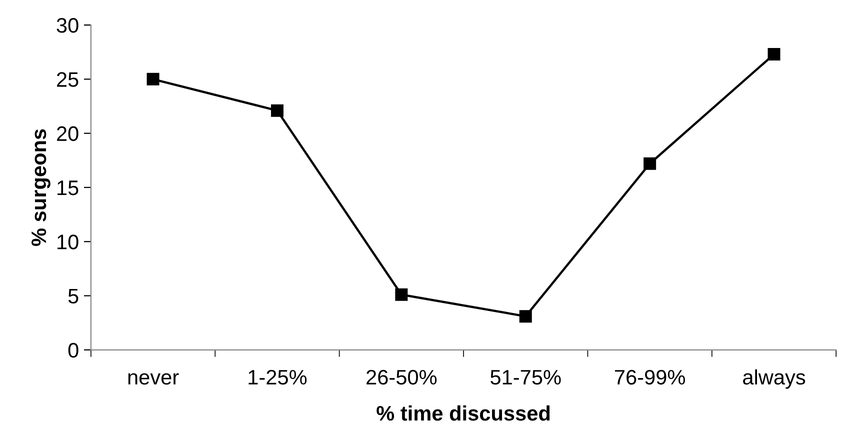 The image size is (842, 439). What do you see at coordinates (401, 377) in the screenshot?
I see `x-tick-label: 26-50%` at bounding box center [401, 377].